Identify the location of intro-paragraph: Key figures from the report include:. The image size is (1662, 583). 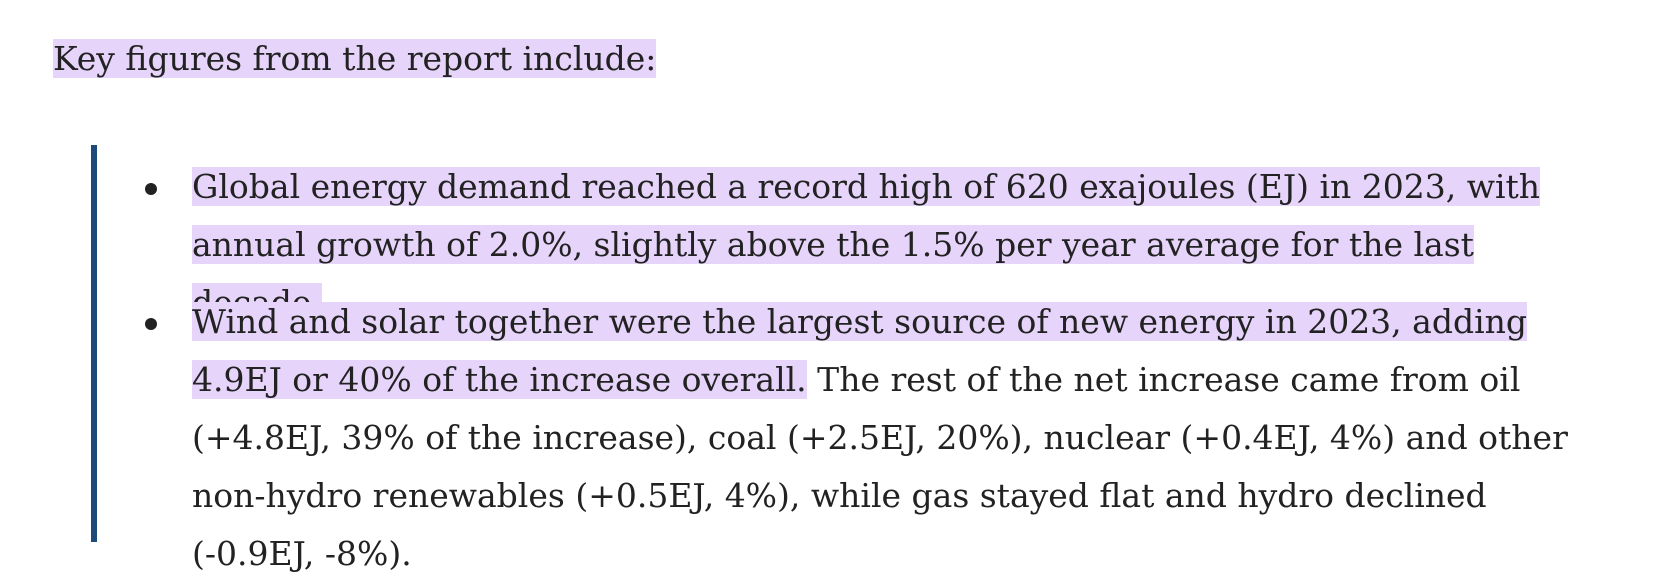
(355, 59).